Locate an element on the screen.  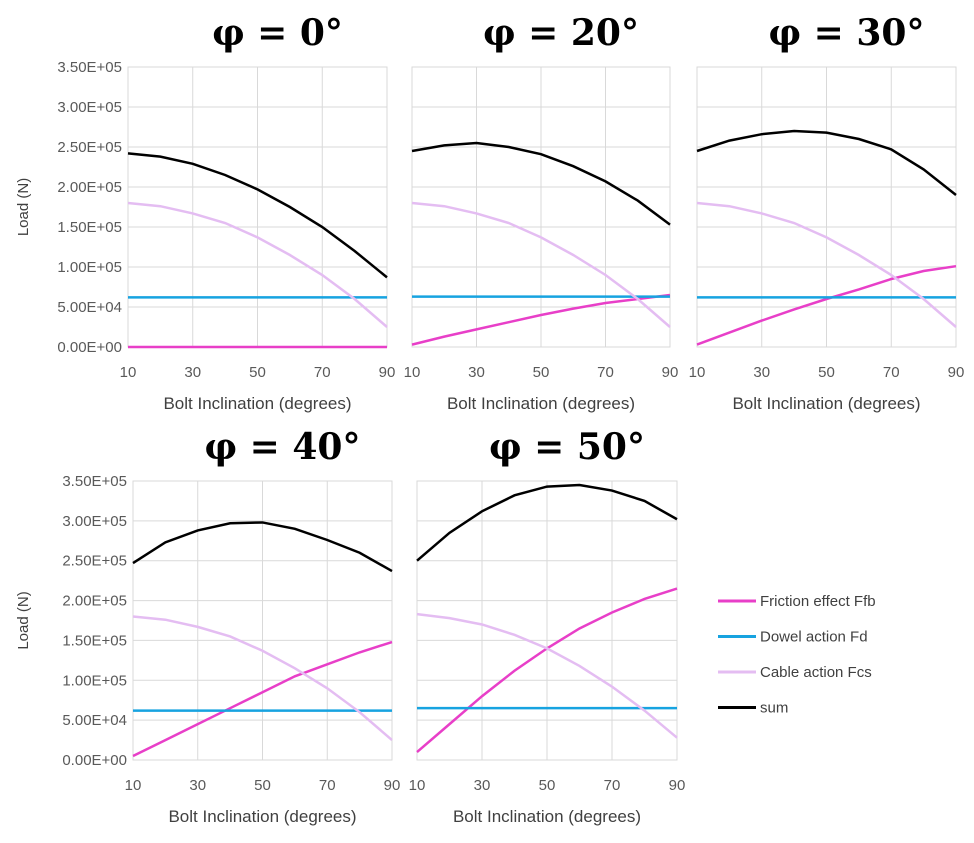
chart-title: φ = 40° is located at coordinates (283, 447).